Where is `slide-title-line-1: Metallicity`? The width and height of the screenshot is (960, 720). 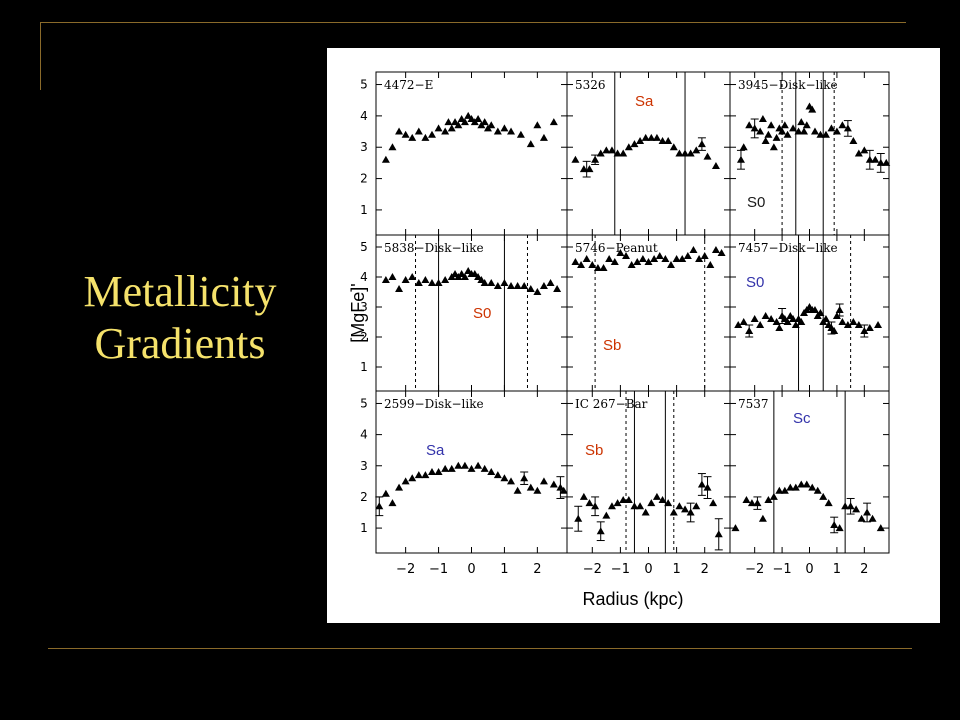
slide-title-line-1: Metallicity is located at coordinates (180, 291).